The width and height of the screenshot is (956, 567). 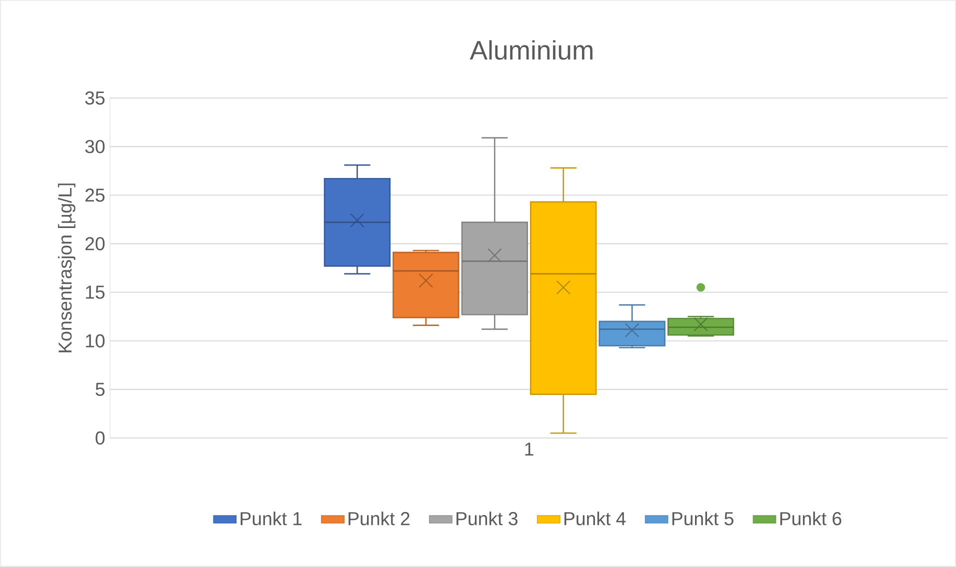 I want to click on y-tick-label: 30, so click(x=95, y=147).